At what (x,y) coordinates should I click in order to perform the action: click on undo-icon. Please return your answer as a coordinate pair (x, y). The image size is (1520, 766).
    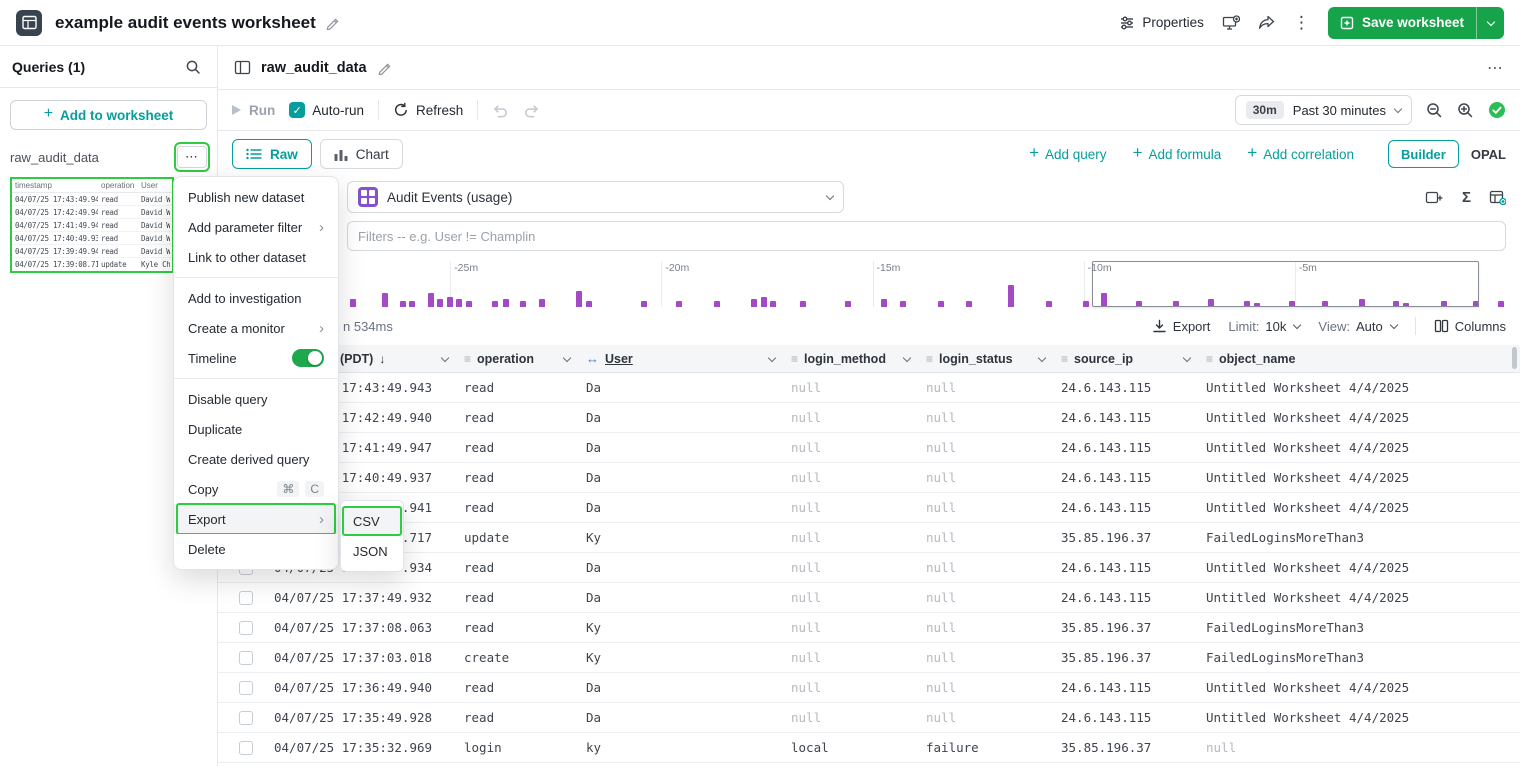
    Looking at the image, I should click on (500, 110).